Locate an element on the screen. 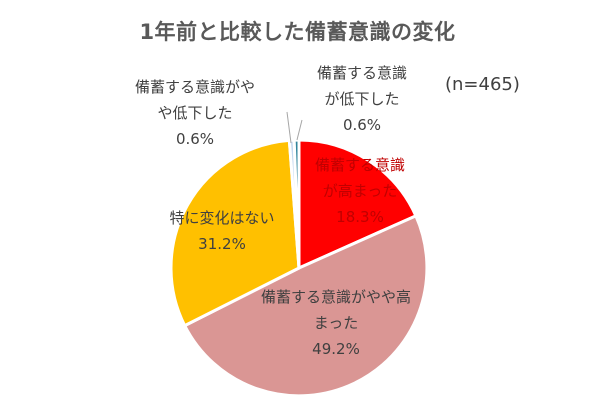 The height and width of the screenshot is (414, 595). label-slice-4-value: 0.6% is located at coordinates (362, 125).